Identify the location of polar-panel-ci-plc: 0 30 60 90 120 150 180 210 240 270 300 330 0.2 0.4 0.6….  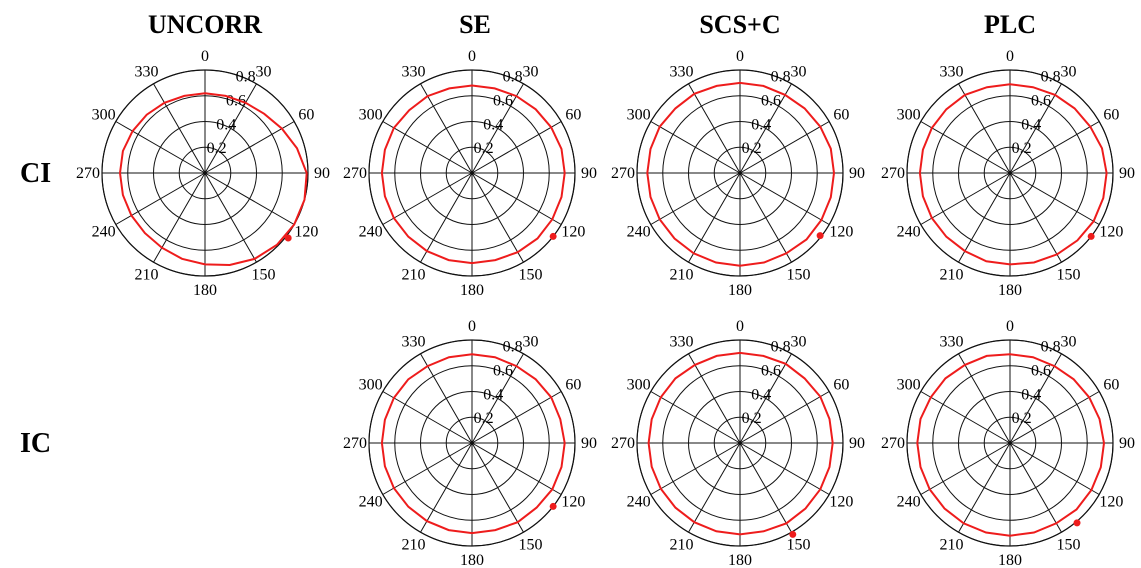
(1008, 173).